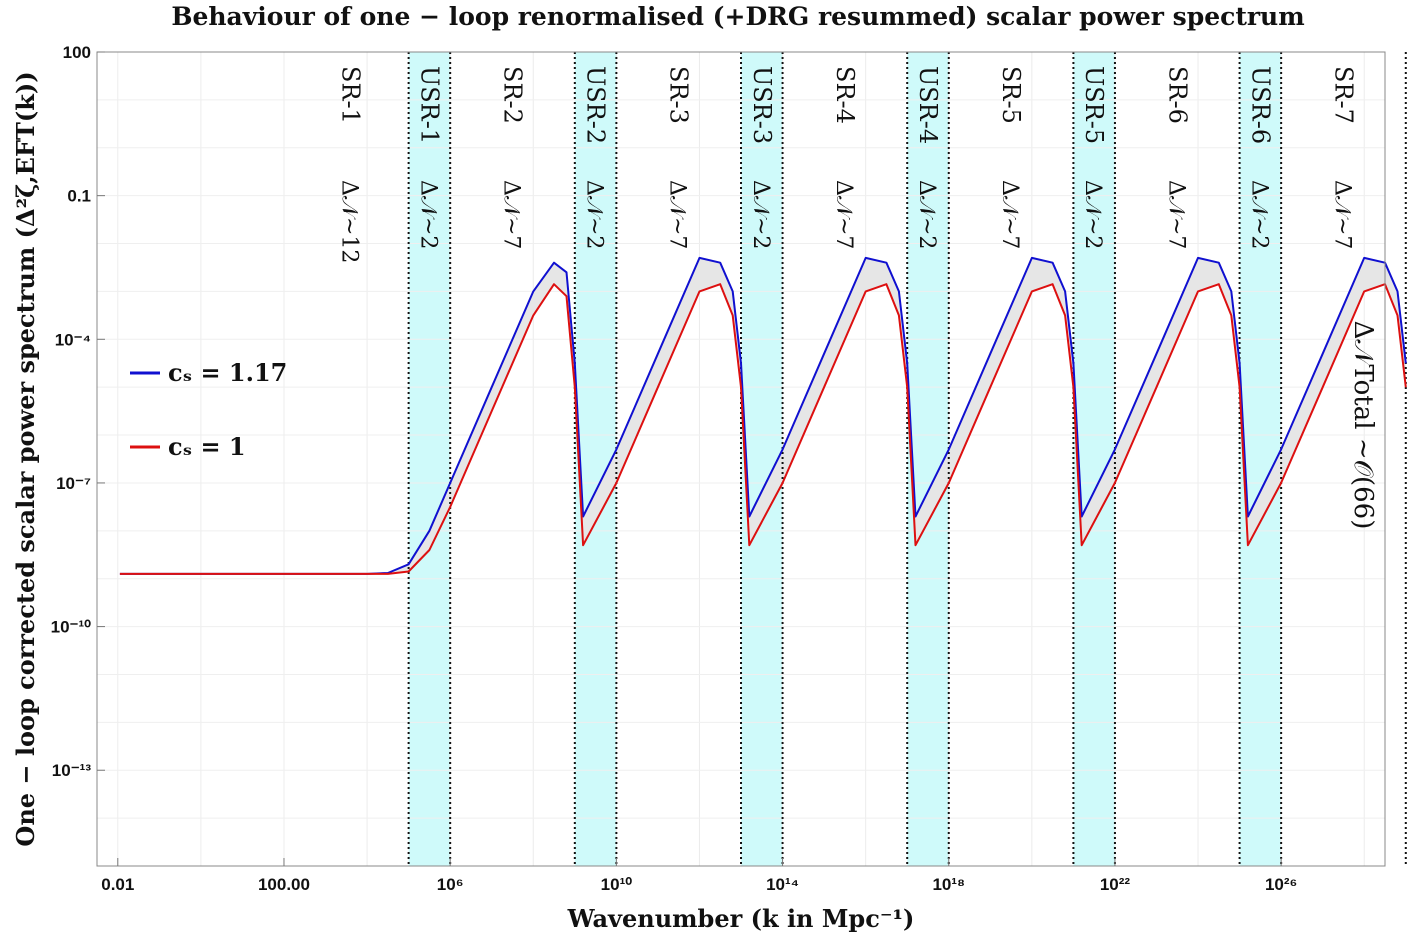 This screenshot has width=1421, height=944. I want to click on legend: cₛ = 1.17 cₛ = 1, so click(208, 409).